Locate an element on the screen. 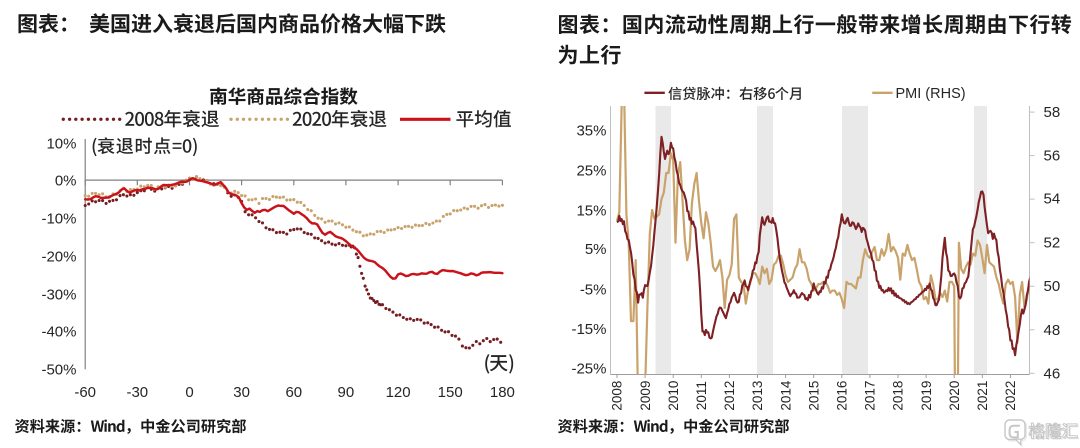 This screenshot has width=1080, height=448. svg-text: 46 is located at coordinates (1052, 374).